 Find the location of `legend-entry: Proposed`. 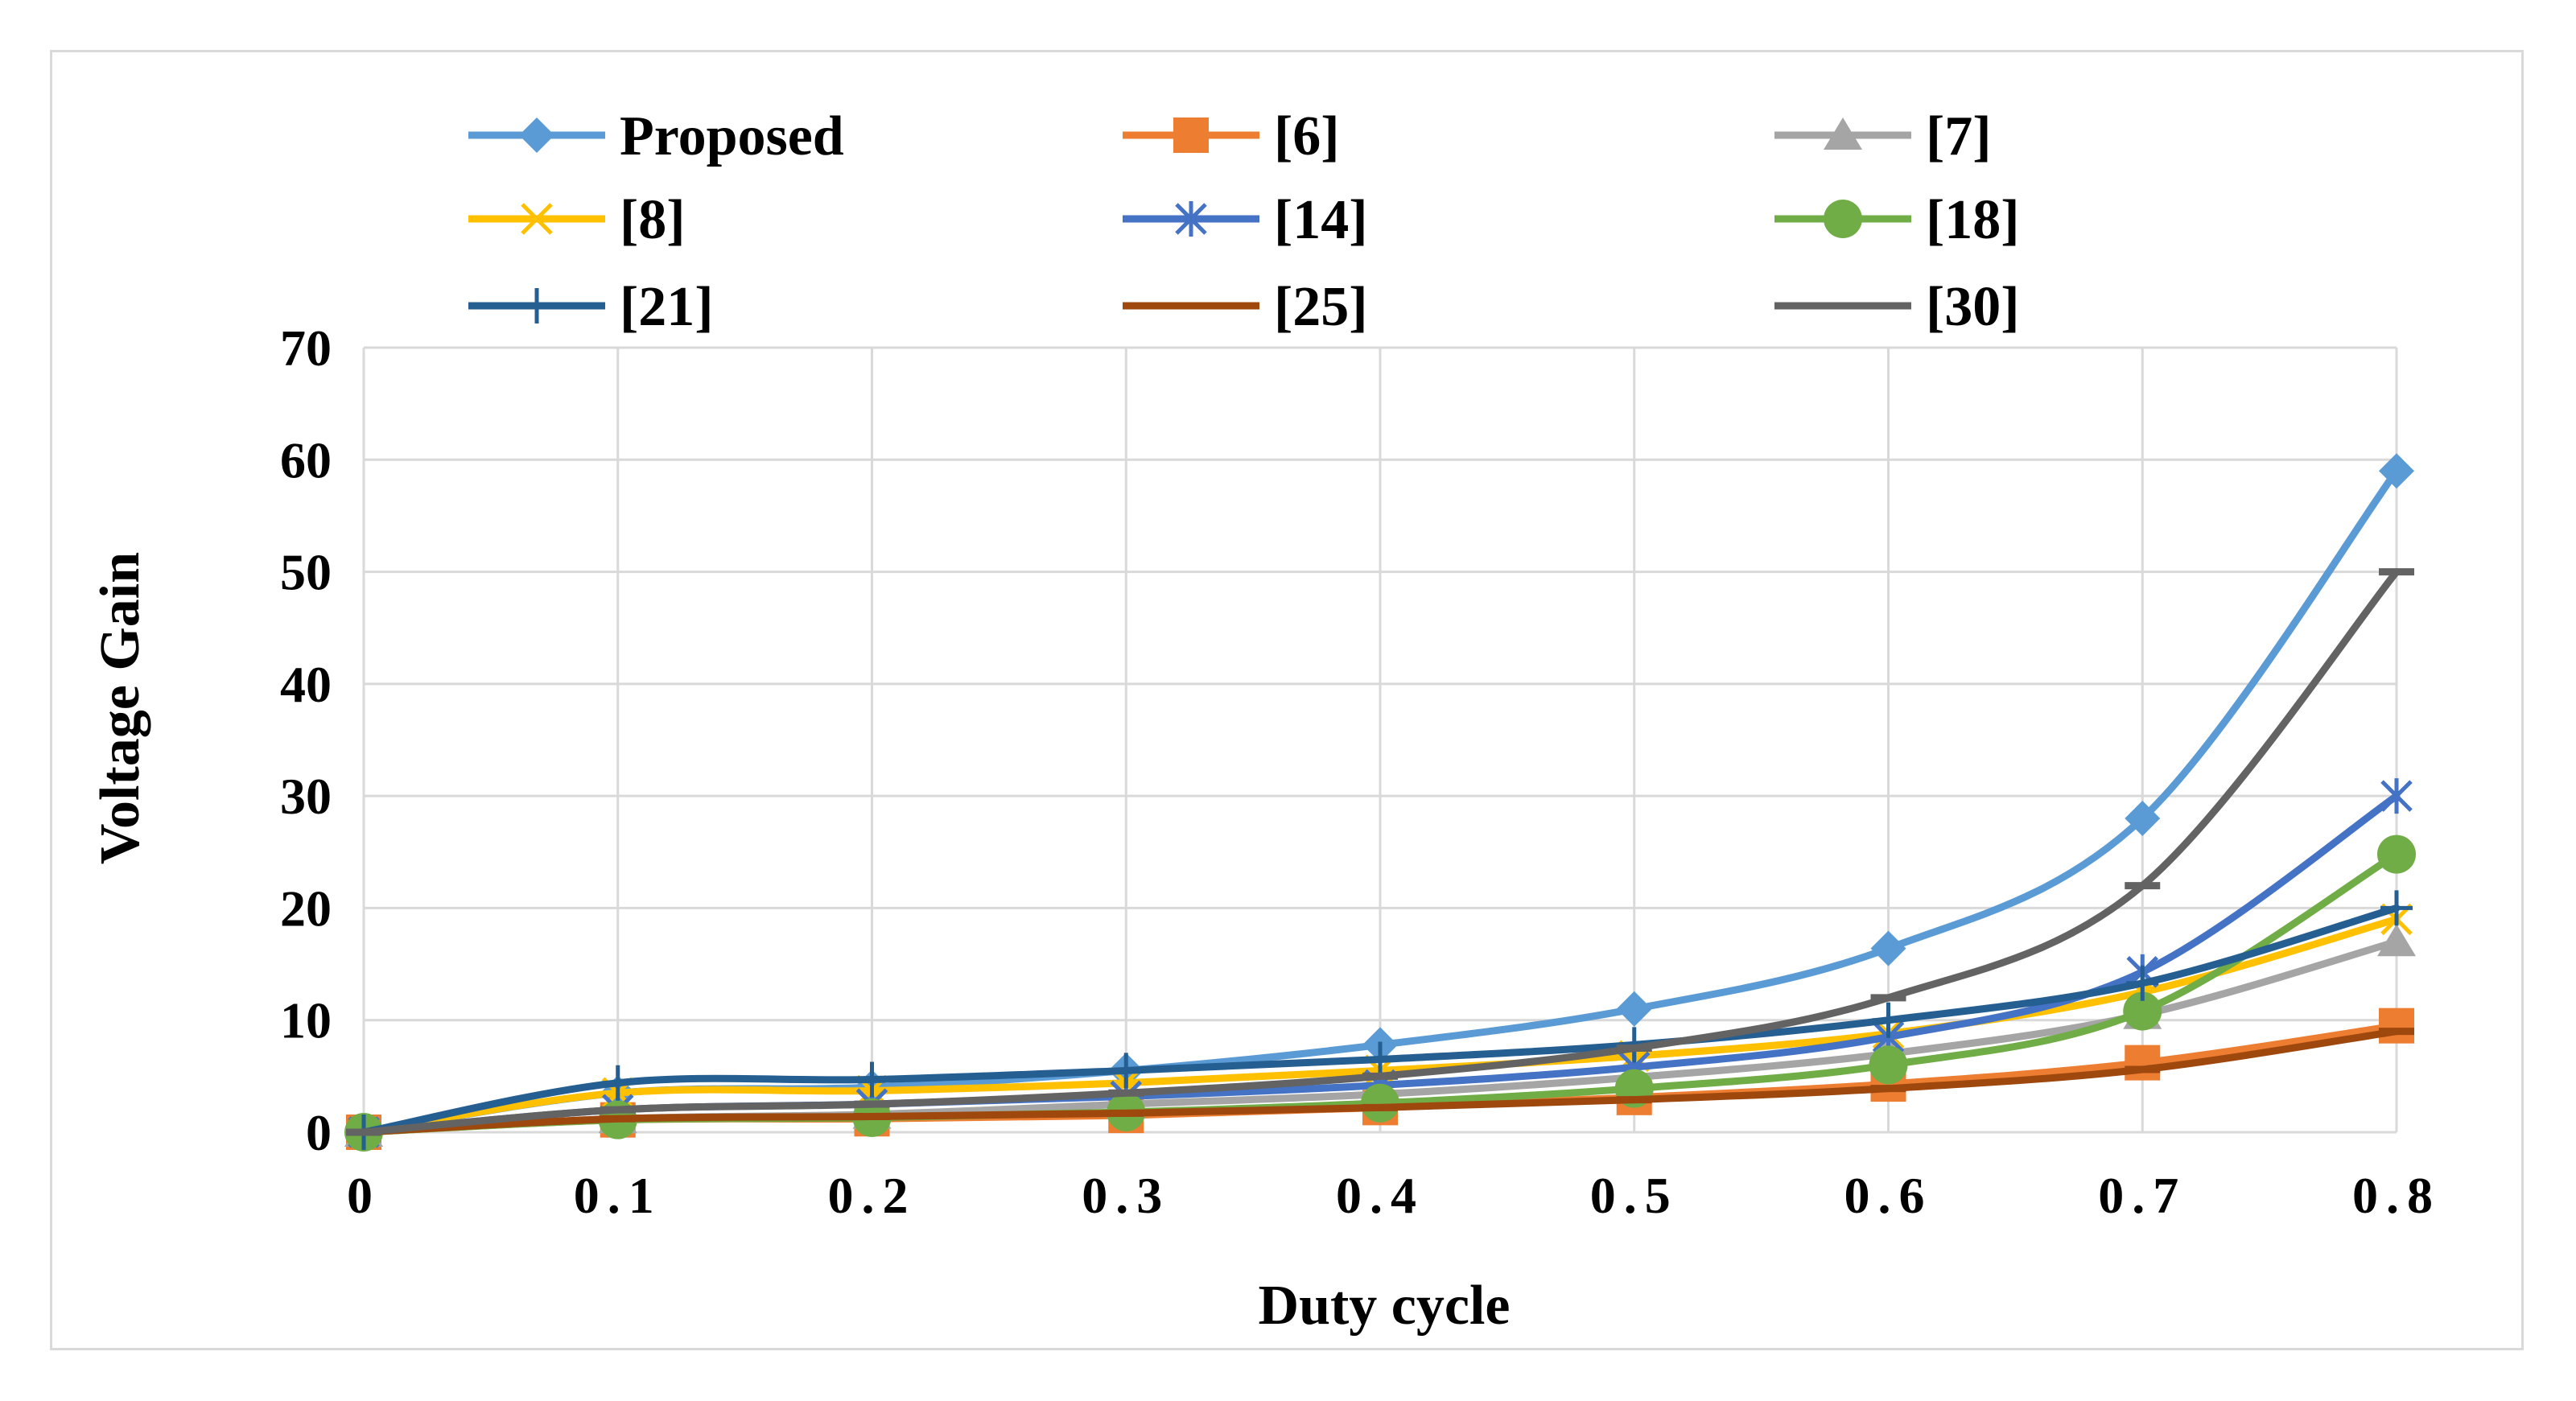

legend-entry: Proposed is located at coordinates (656, 136).